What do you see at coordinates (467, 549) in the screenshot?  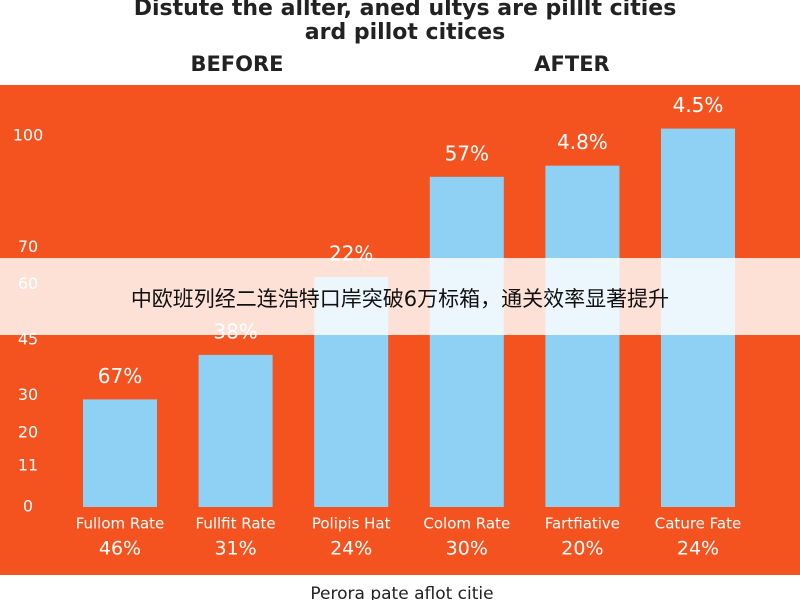 I see `sub-label: 30%` at bounding box center [467, 549].